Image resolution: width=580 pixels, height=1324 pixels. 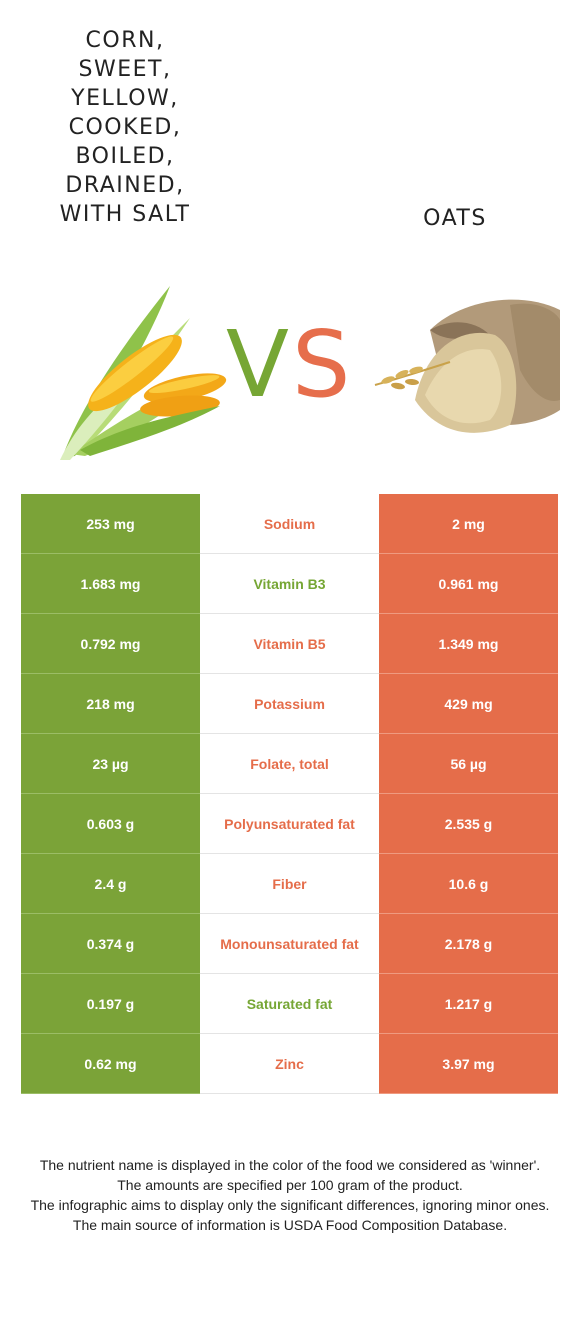 I want to click on nutrient-name: Potassium, so click(x=289, y=704).